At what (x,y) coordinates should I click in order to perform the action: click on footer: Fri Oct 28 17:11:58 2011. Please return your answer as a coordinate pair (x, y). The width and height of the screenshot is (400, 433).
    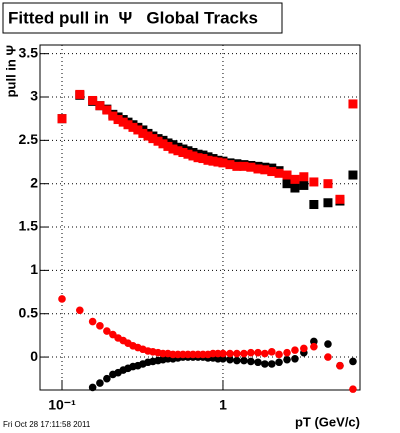
    Looking at the image, I should click on (47, 424).